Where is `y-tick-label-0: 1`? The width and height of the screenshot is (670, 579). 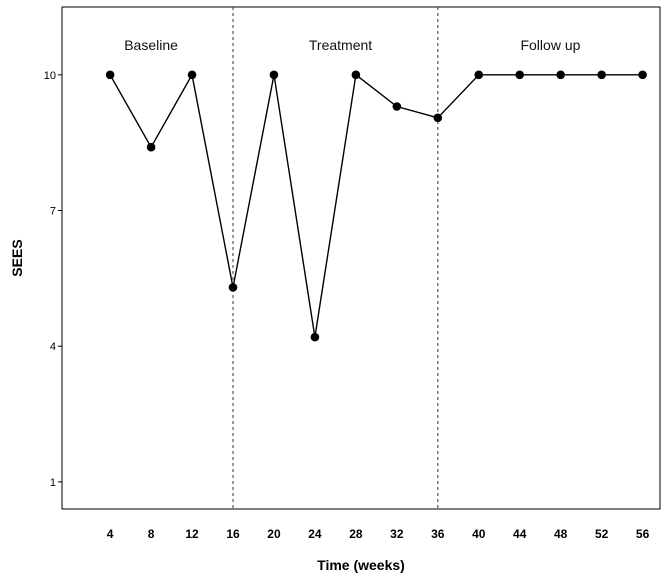 y-tick-label-0: 1 is located at coordinates (53, 483).